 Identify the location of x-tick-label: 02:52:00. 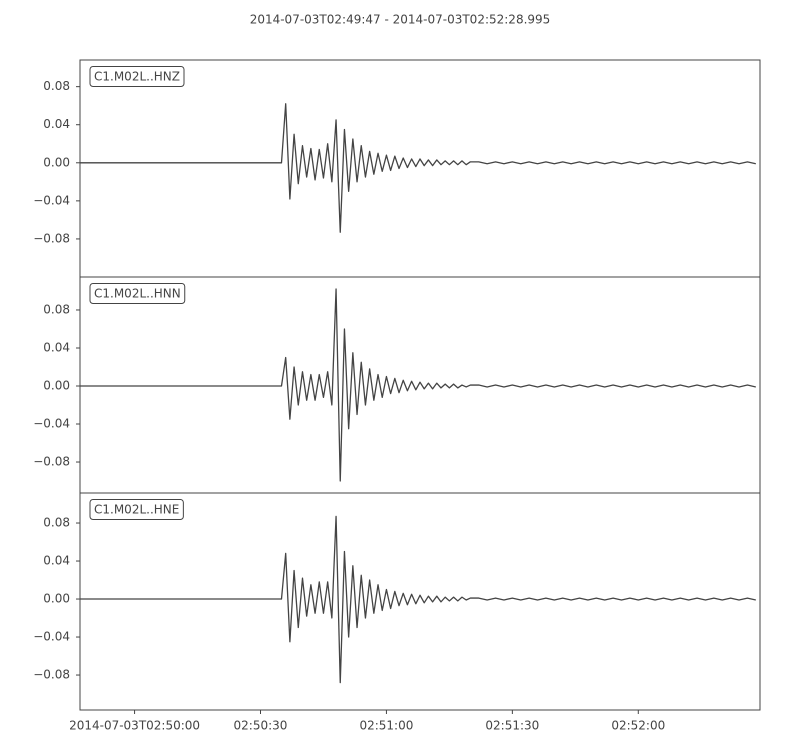
(638, 726).